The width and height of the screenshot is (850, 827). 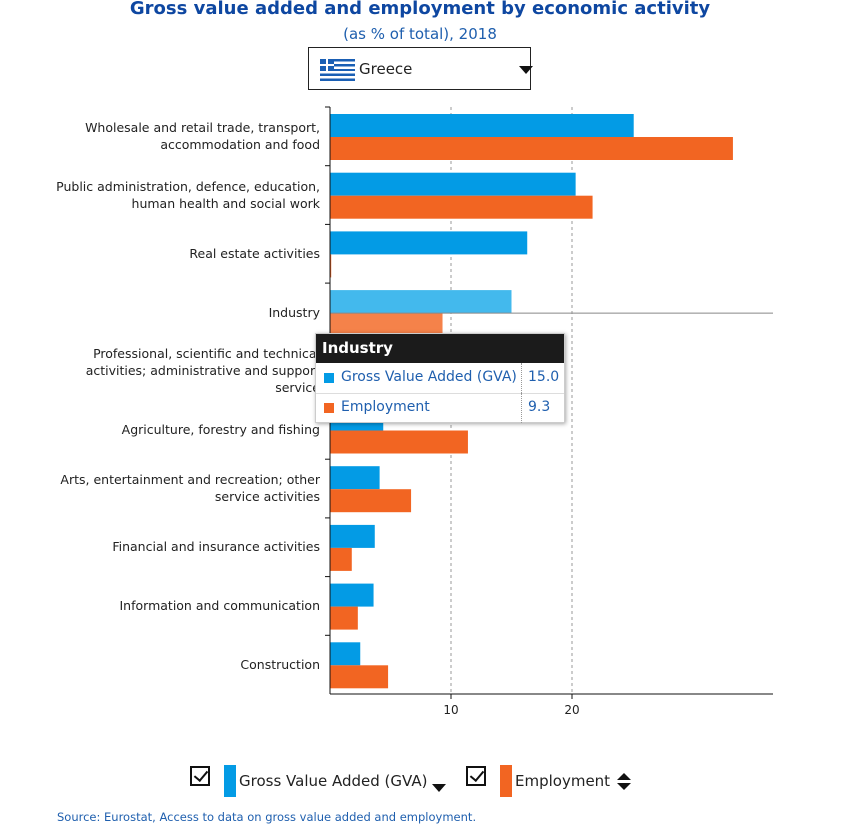 I want to click on gva-checkbox, so click(x=200, y=776).